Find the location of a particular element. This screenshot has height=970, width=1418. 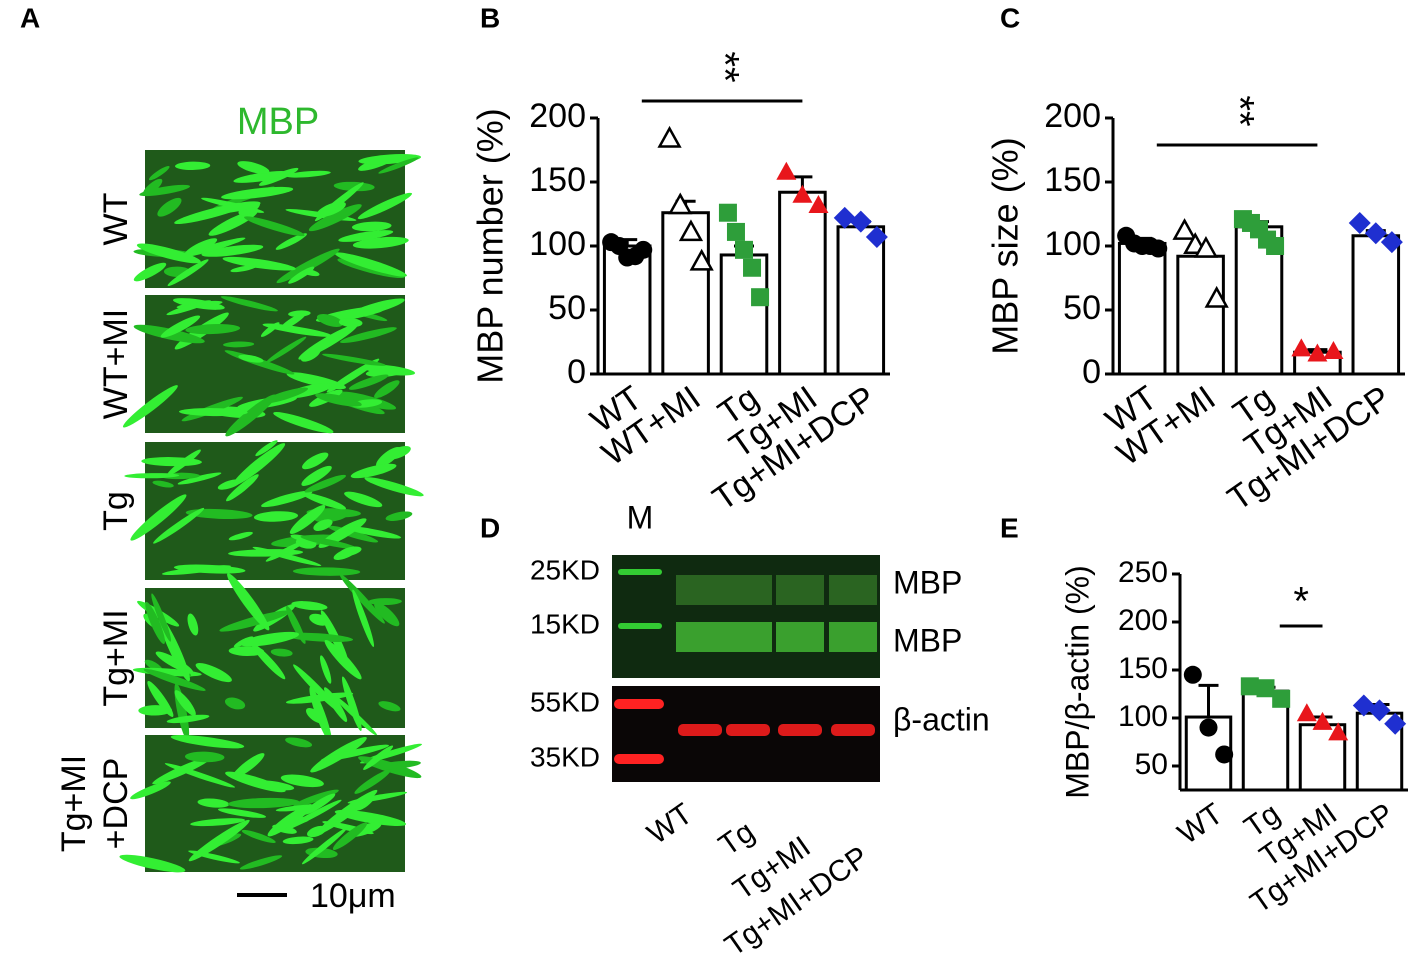

y-tick-label: 150 is located at coordinates (557, 180).